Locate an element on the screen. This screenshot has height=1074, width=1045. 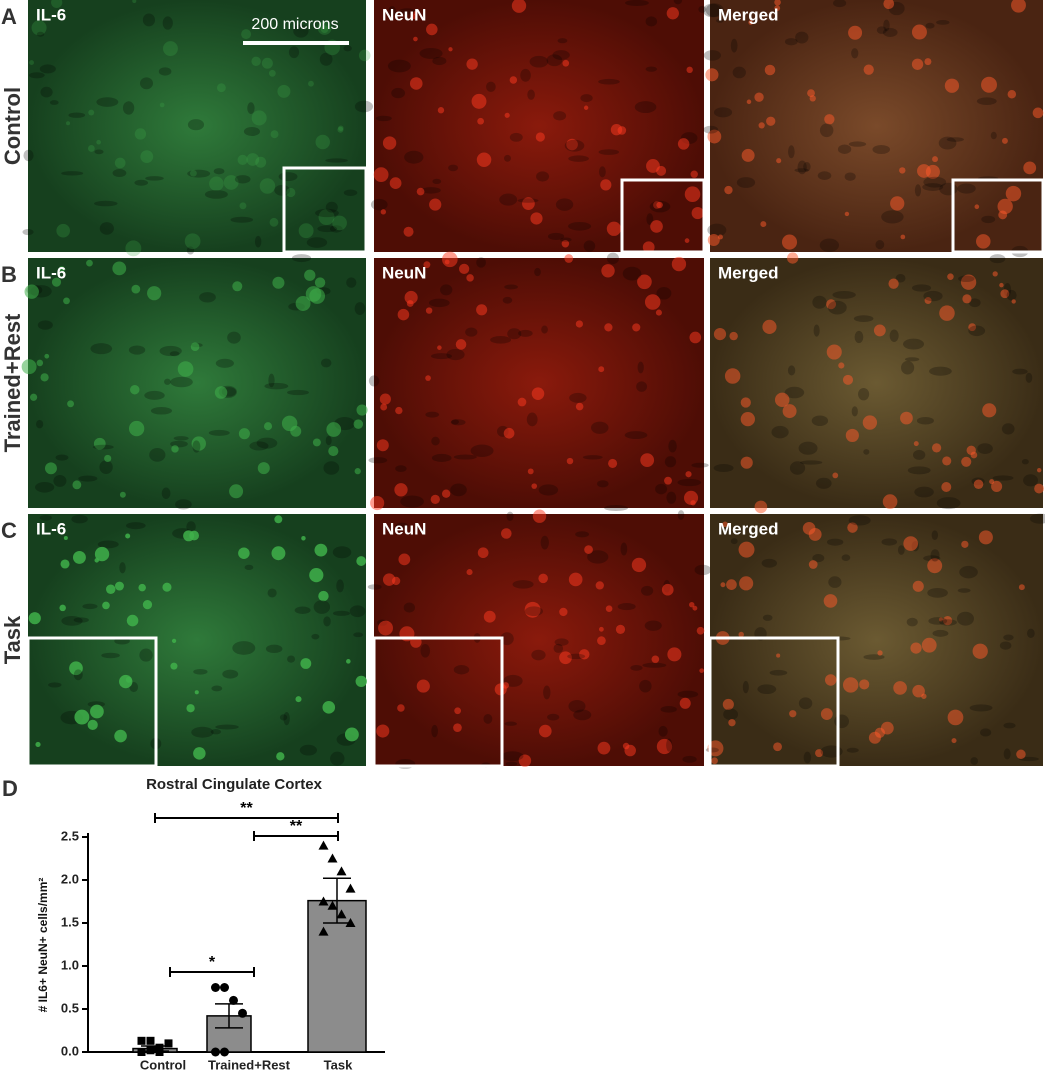
scale-bar-label: 200 microns is located at coordinates (294, 24).